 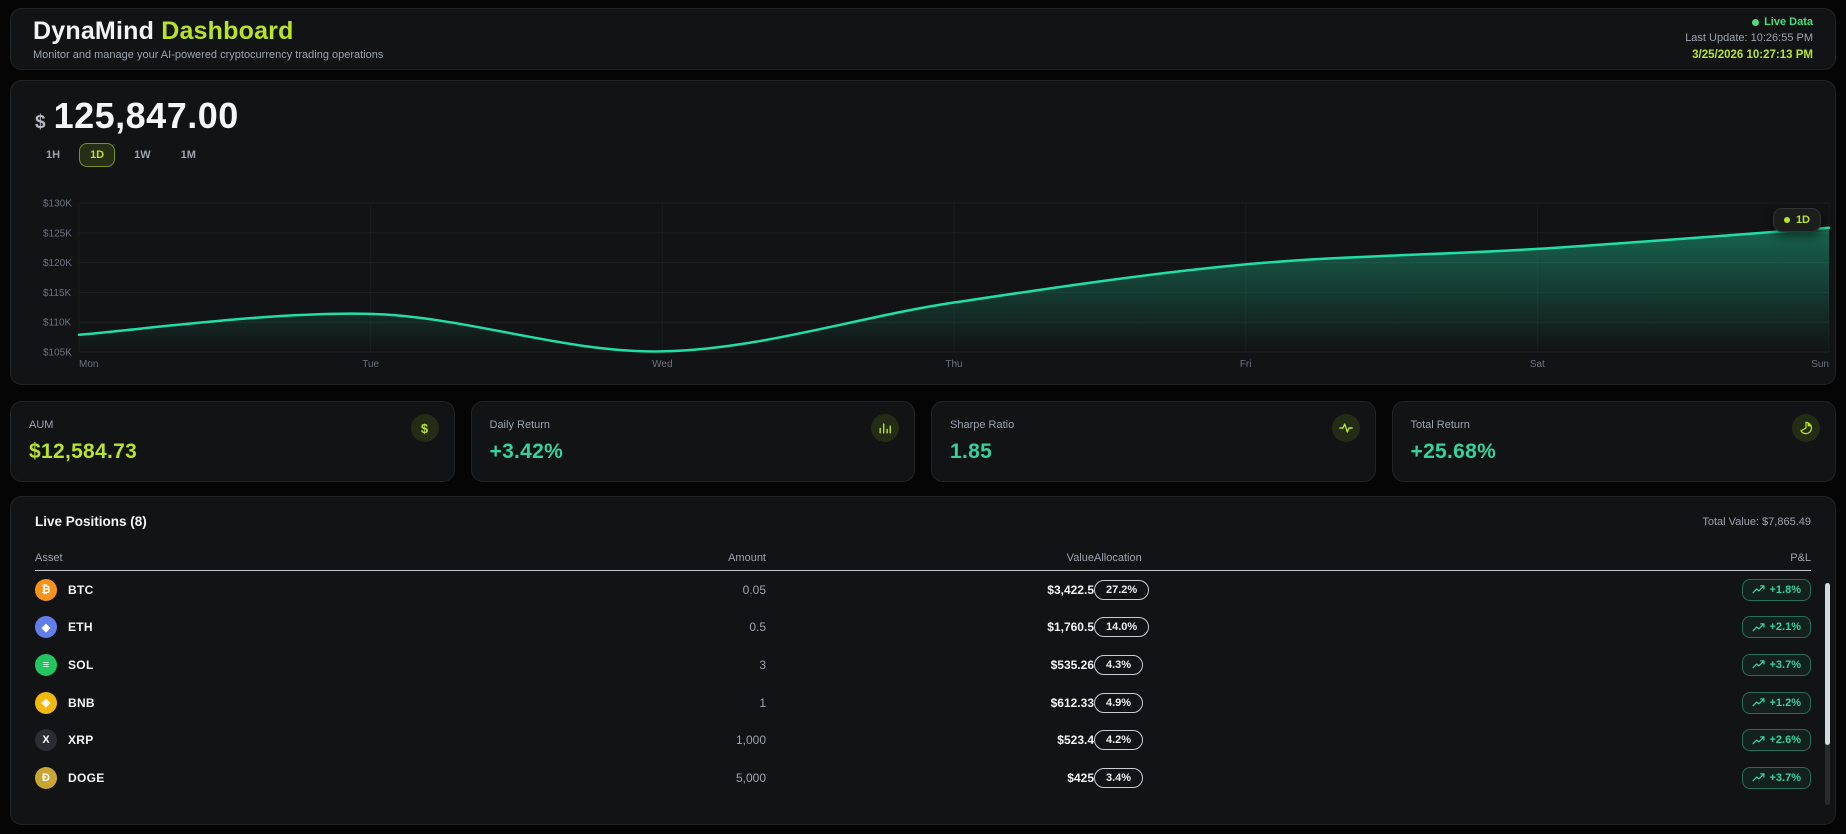 What do you see at coordinates (1080, 557) in the screenshot?
I see `column-header-value: Value` at bounding box center [1080, 557].